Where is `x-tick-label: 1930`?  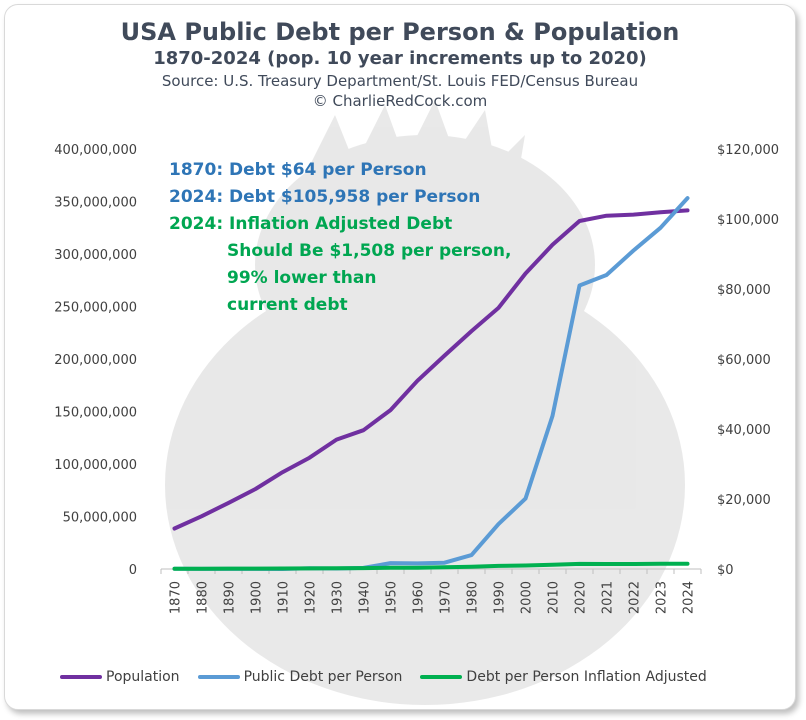 x-tick-label: 1930 is located at coordinates (338, 597).